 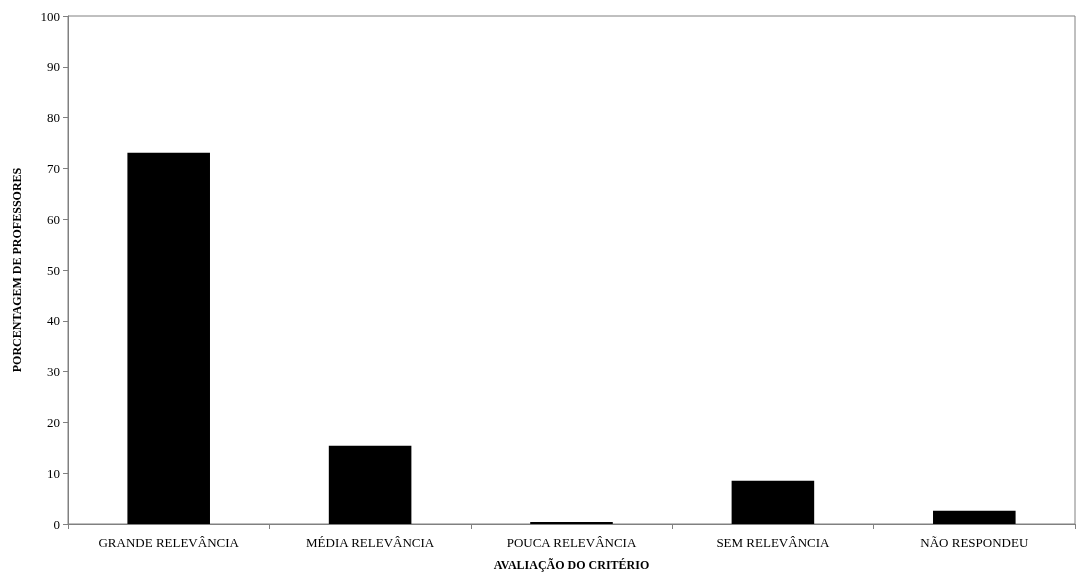 I want to click on x-axis-title: AVALIAÇÃO DO CRITÉRIO, so click(x=571, y=565).